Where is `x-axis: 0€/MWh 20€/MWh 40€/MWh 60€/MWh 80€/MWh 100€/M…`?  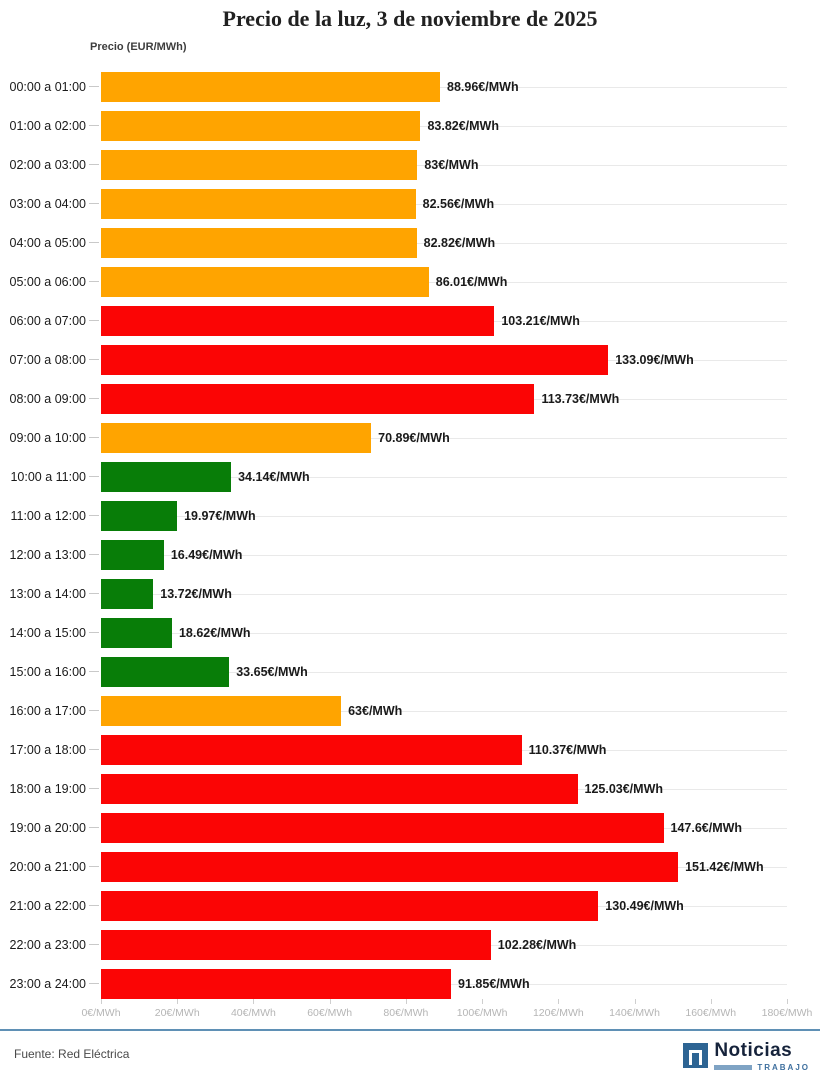 x-axis: 0€/MWh 20€/MWh 40€/MWh 60€/MWh 80€/MWh 100€/M… is located at coordinates (446, 1014).